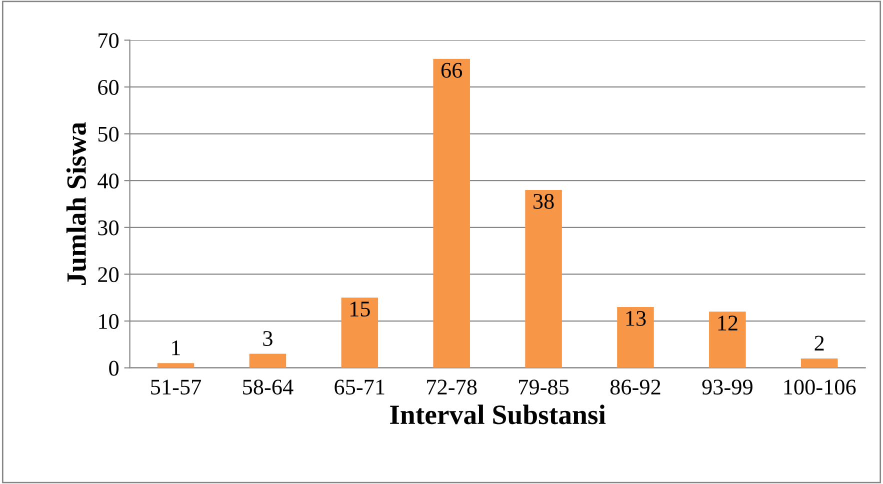  Describe the element at coordinates (635, 387) in the screenshot. I see `x-tick-label: 86-92` at that location.